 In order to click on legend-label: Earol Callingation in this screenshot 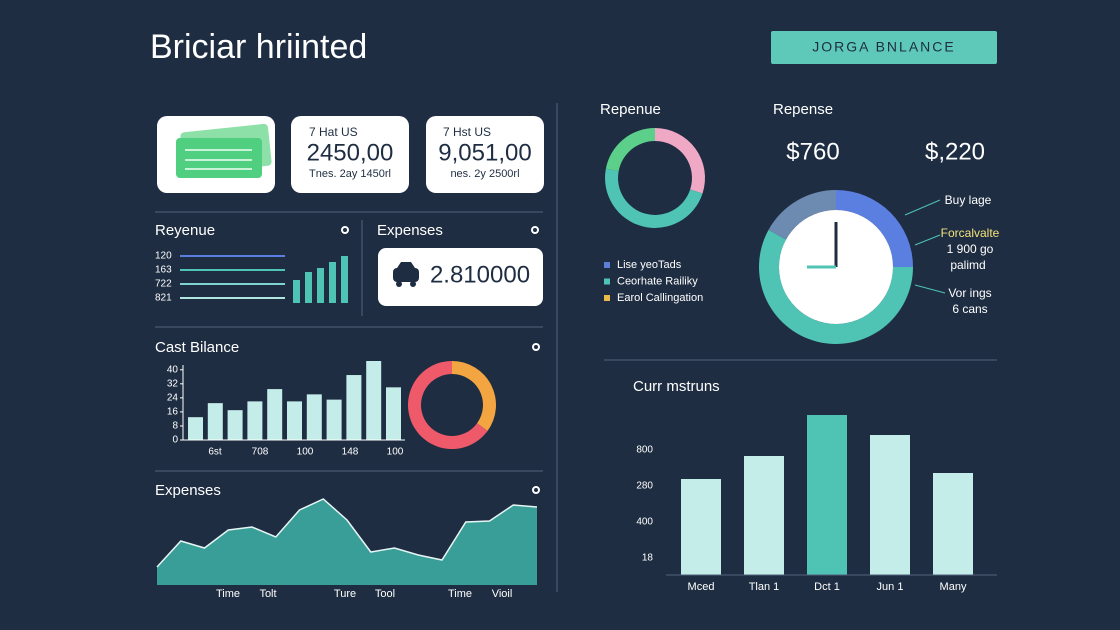, I will do `click(660, 298)`.